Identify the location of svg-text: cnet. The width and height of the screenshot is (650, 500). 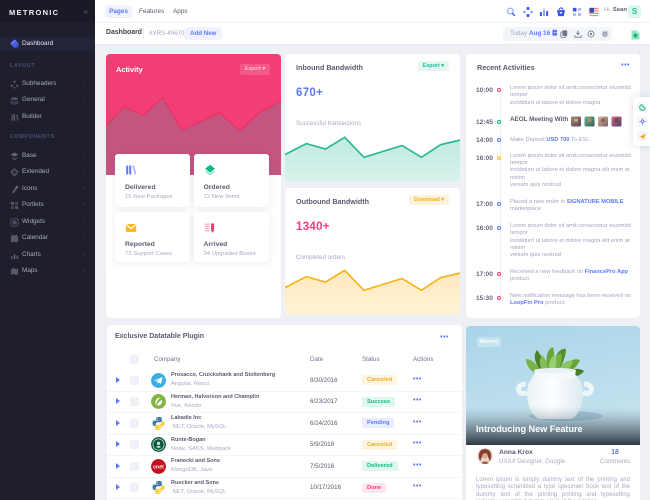
(158, 467).